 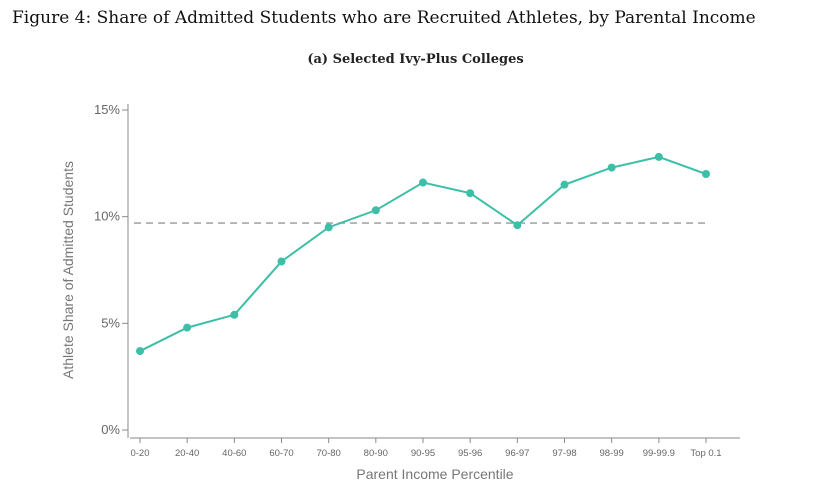 What do you see at coordinates (107, 109) in the screenshot?
I see `y-tick-label: 15%` at bounding box center [107, 109].